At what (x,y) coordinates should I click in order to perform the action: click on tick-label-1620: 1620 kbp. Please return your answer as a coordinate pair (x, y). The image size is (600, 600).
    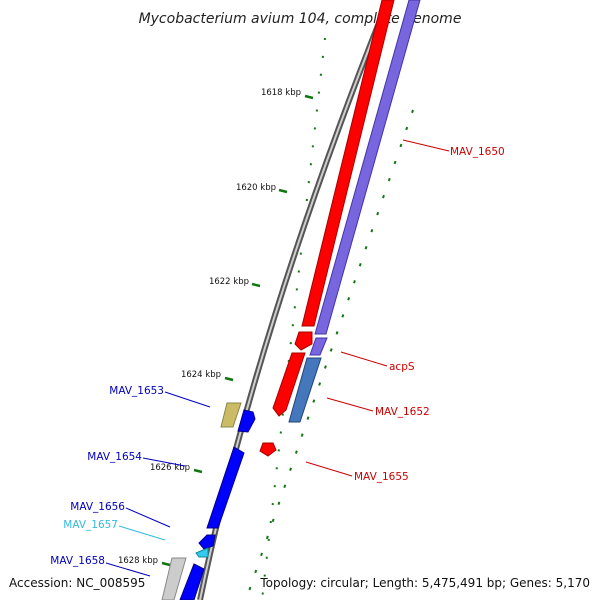
    Looking at the image, I should click on (256, 188).